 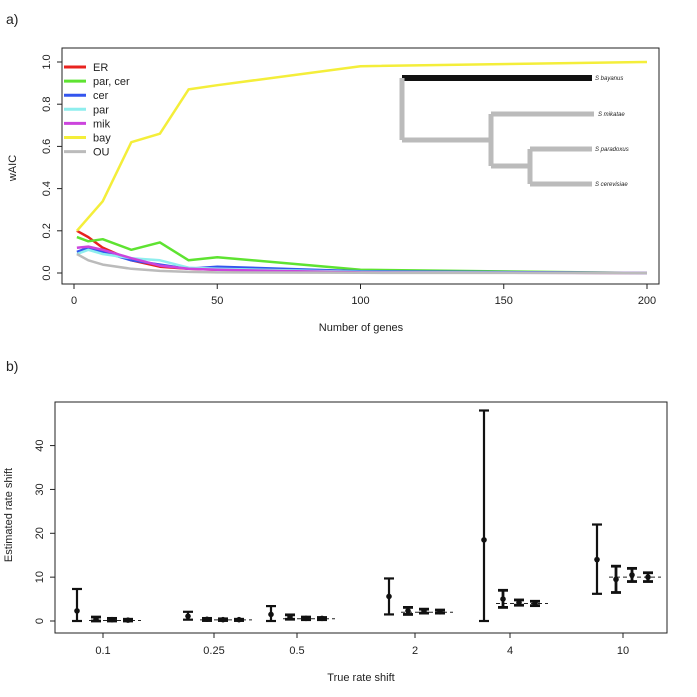 What do you see at coordinates (101, 110) in the screenshot?
I see `legend-label: par` at bounding box center [101, 110].